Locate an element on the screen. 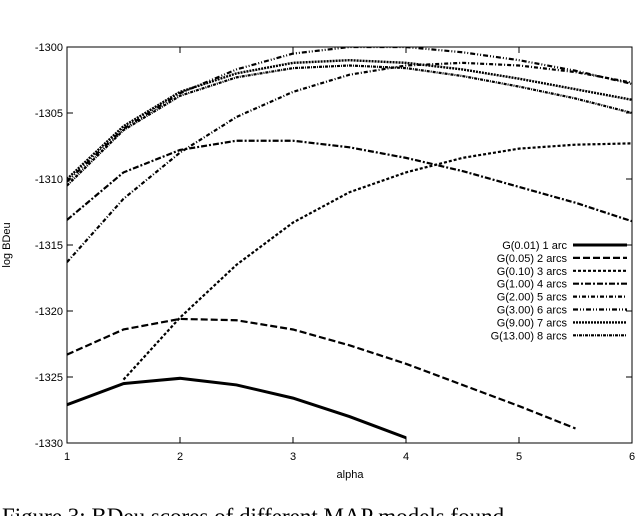 This screenshot has width=638, height=516. legend-label: G(9.00) 7 arcs is located at coordinates (532, 323).